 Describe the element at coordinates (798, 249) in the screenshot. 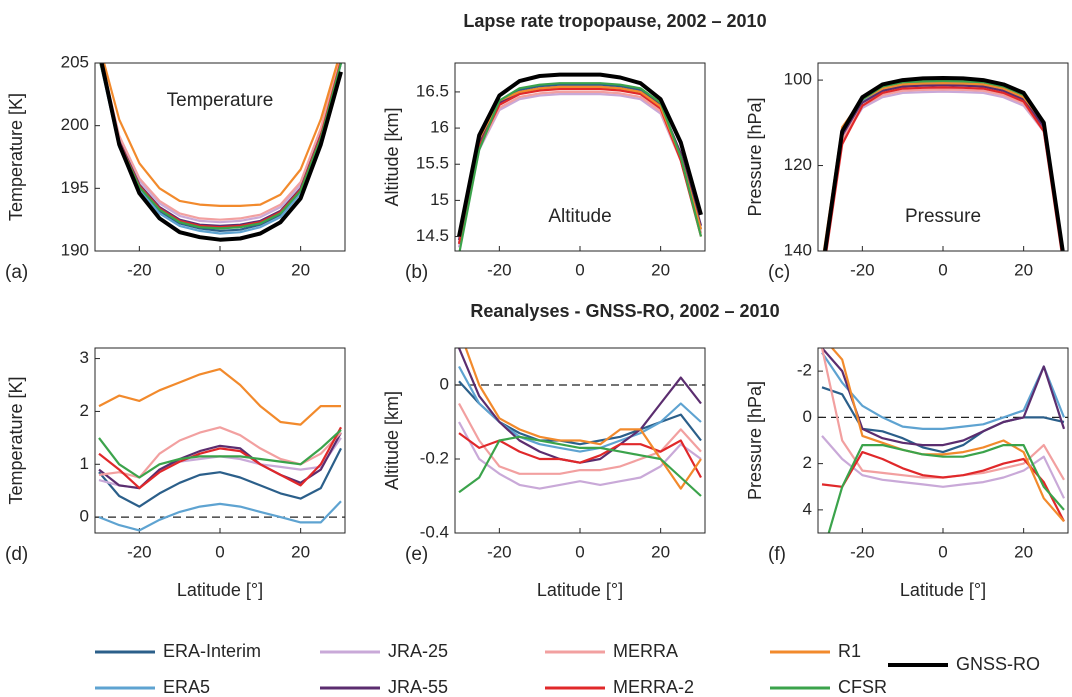

I see `y-tick-label: 140` at that location.